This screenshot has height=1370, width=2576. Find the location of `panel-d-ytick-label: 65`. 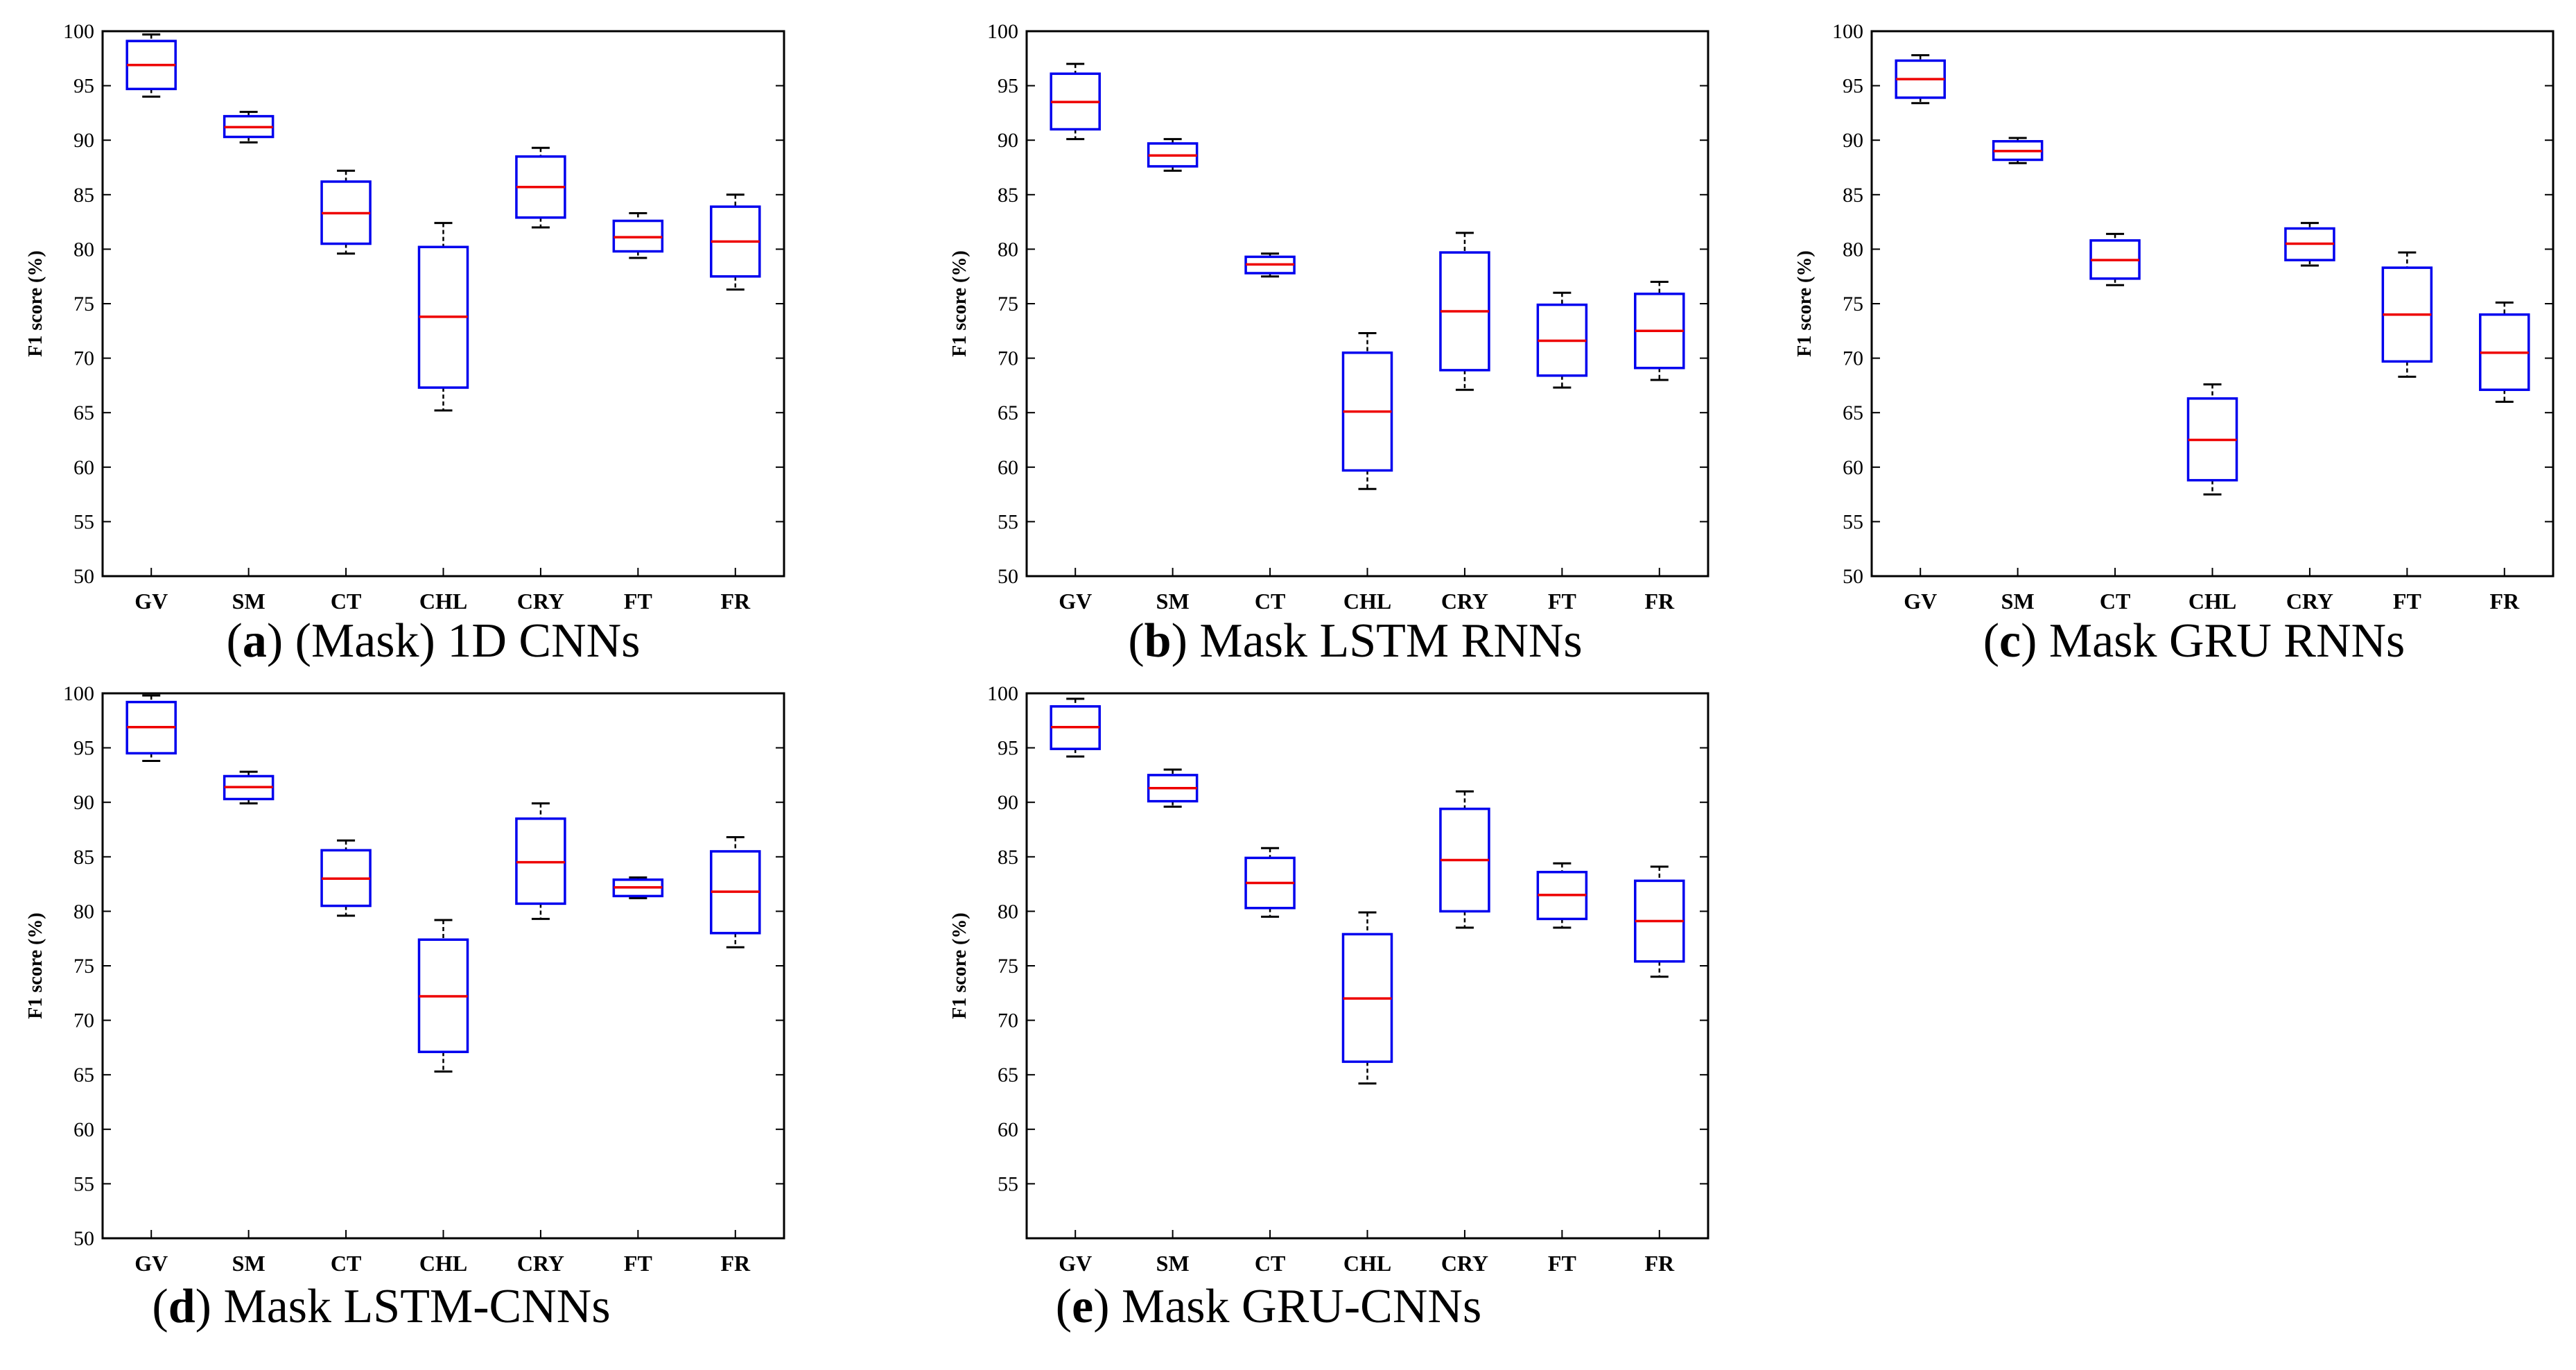

panel-d-ytick-label: 65 is located at coordinates (83, 1075).